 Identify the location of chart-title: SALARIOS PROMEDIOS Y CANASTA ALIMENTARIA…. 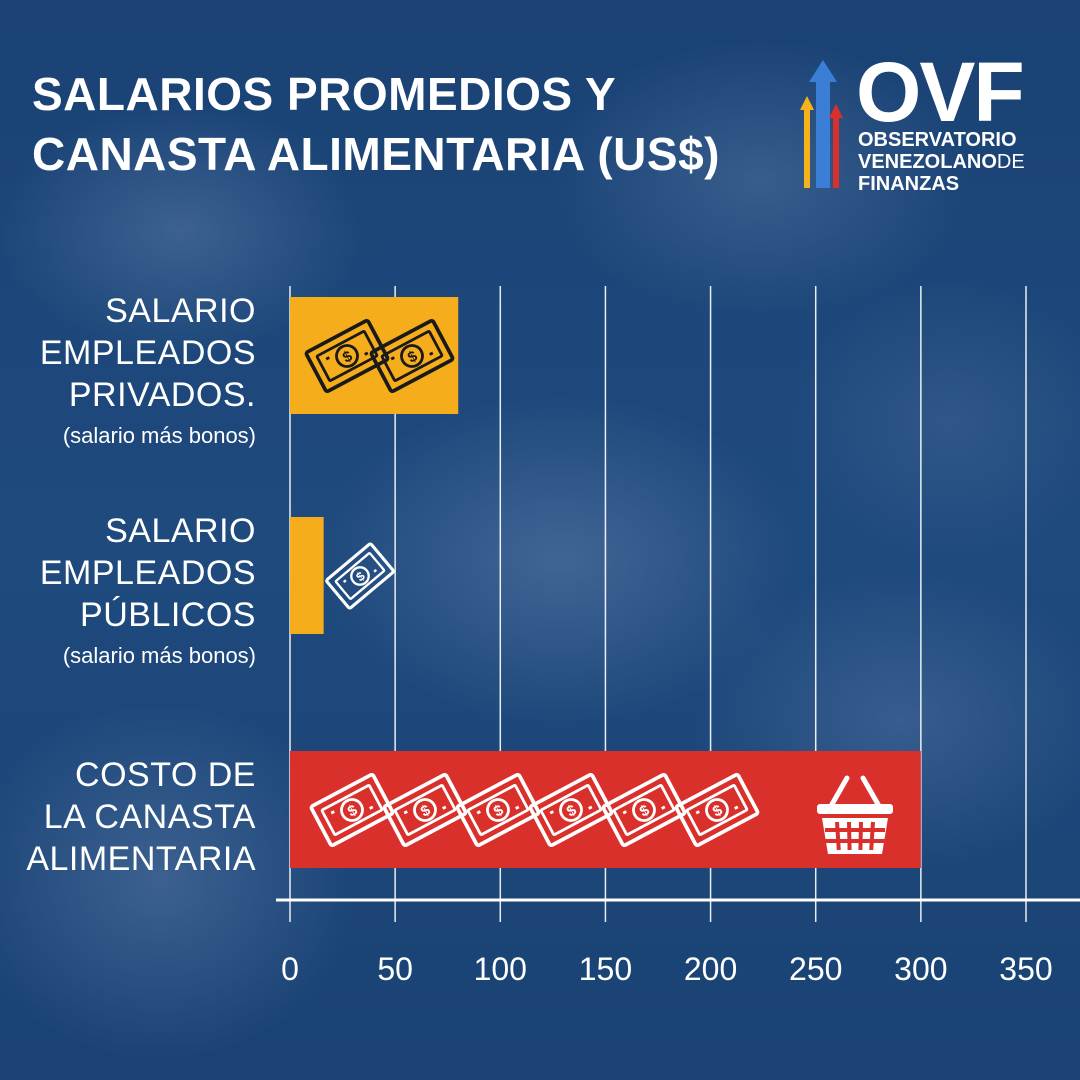
(376, 124).